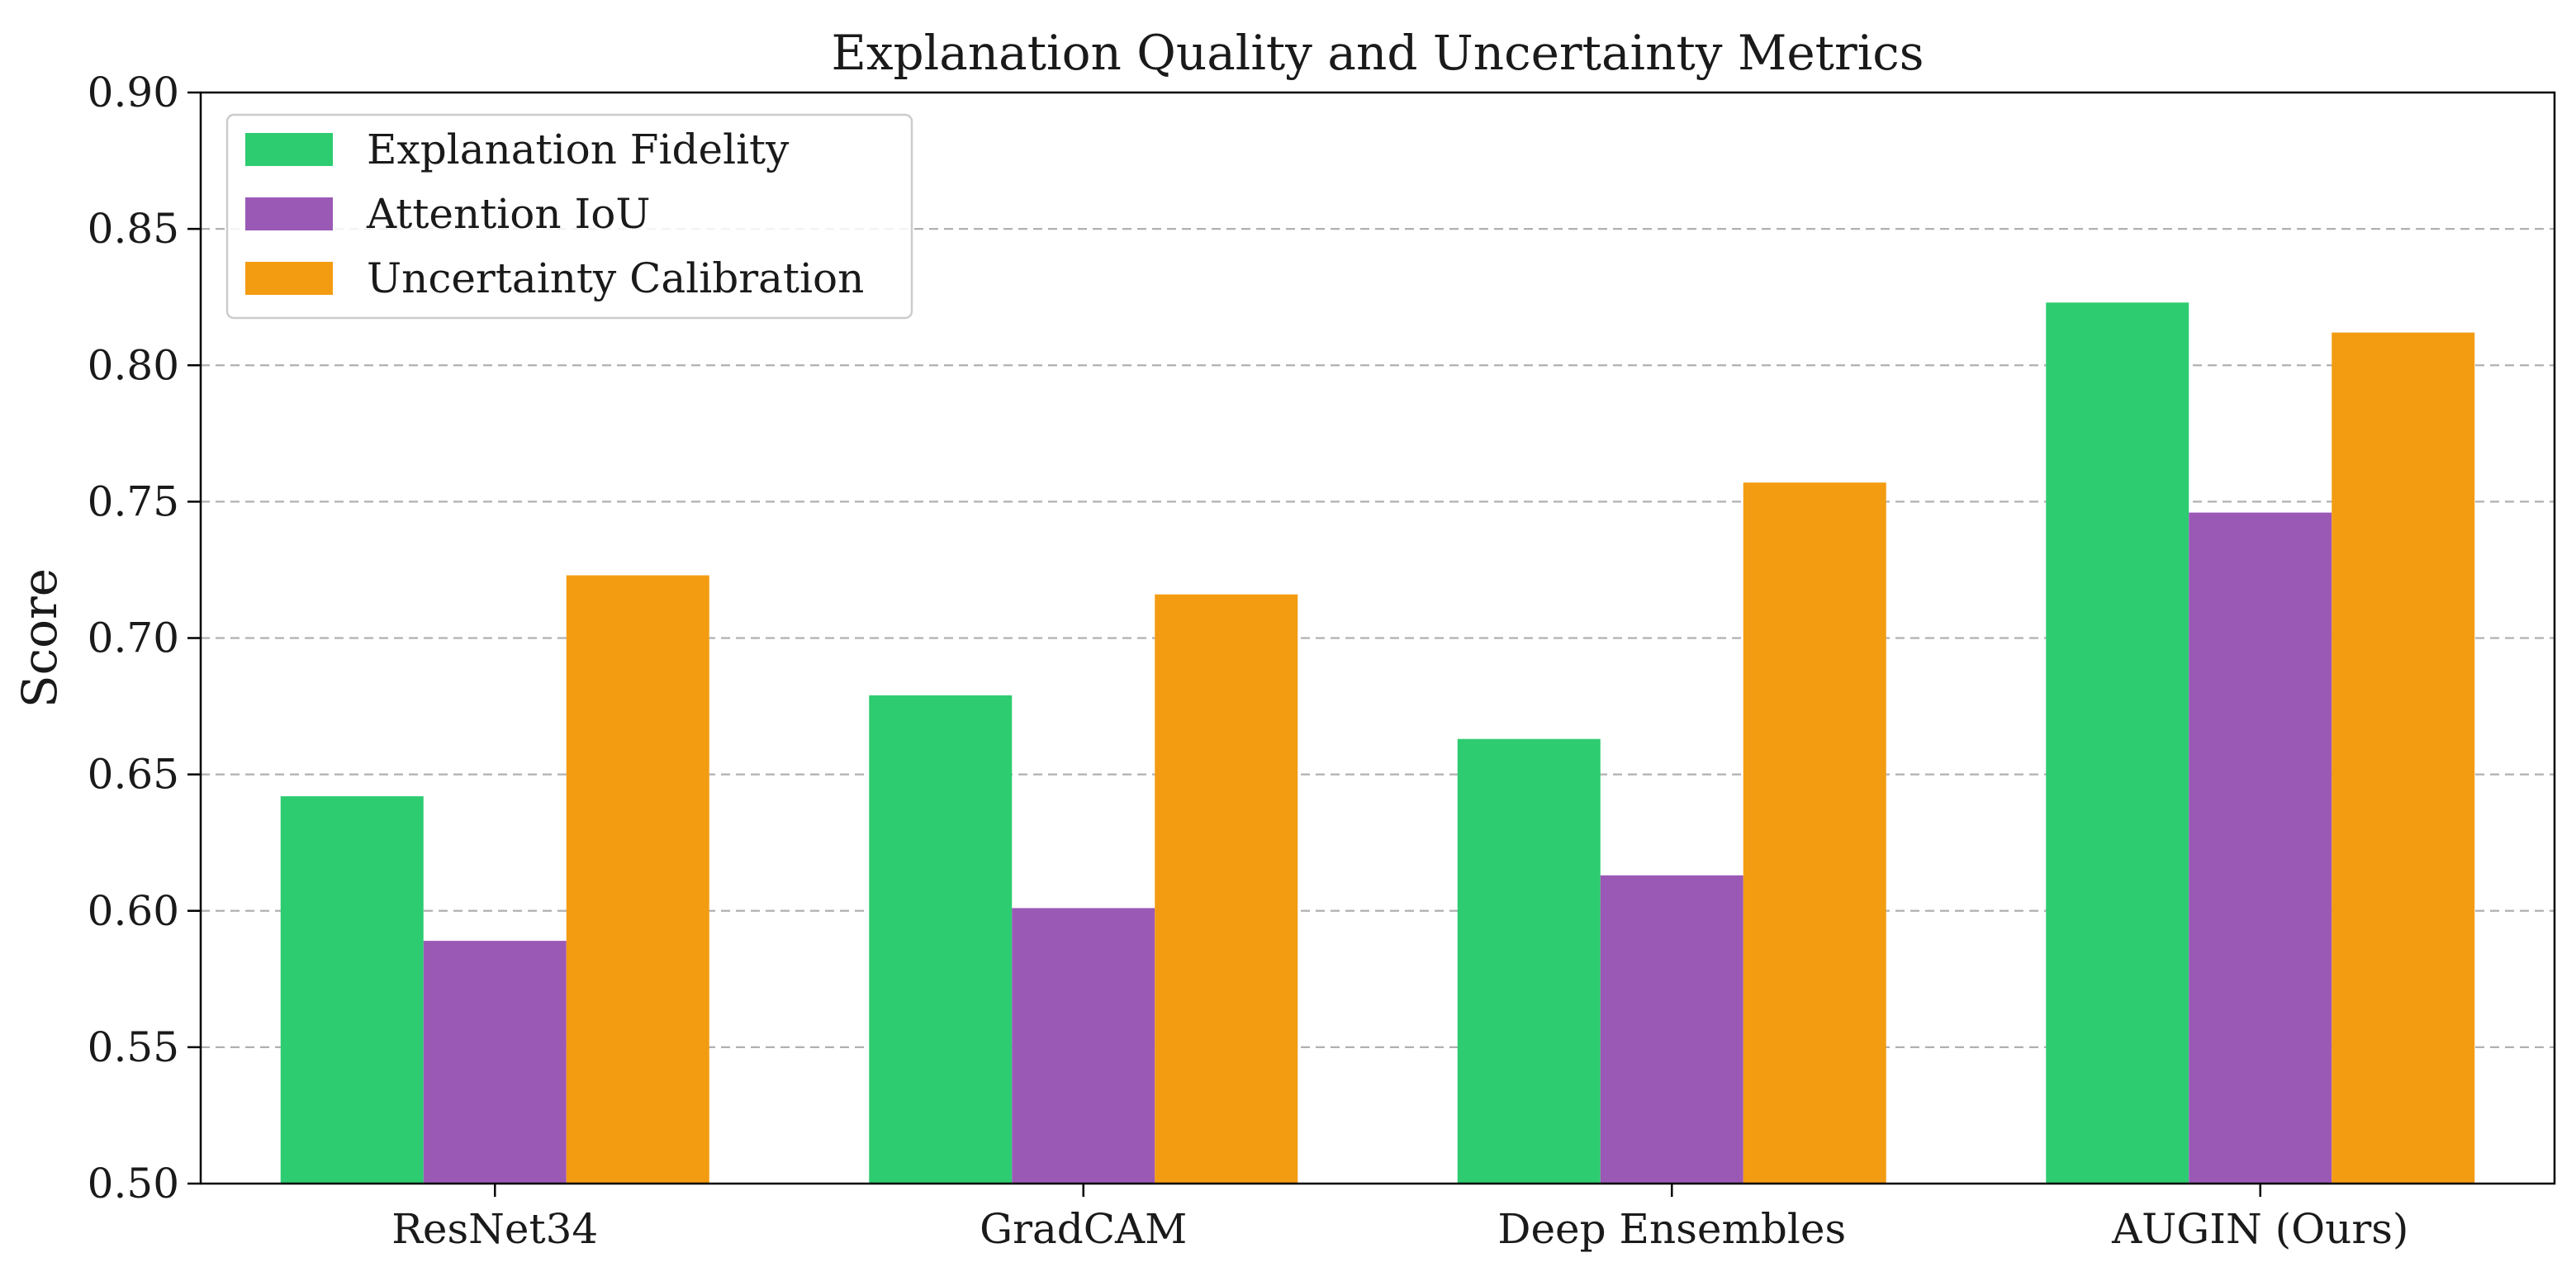 The width and height of the screenshot is (2576, 1286). I want to click on y-tick-label: 0.75, so click(133, 501).